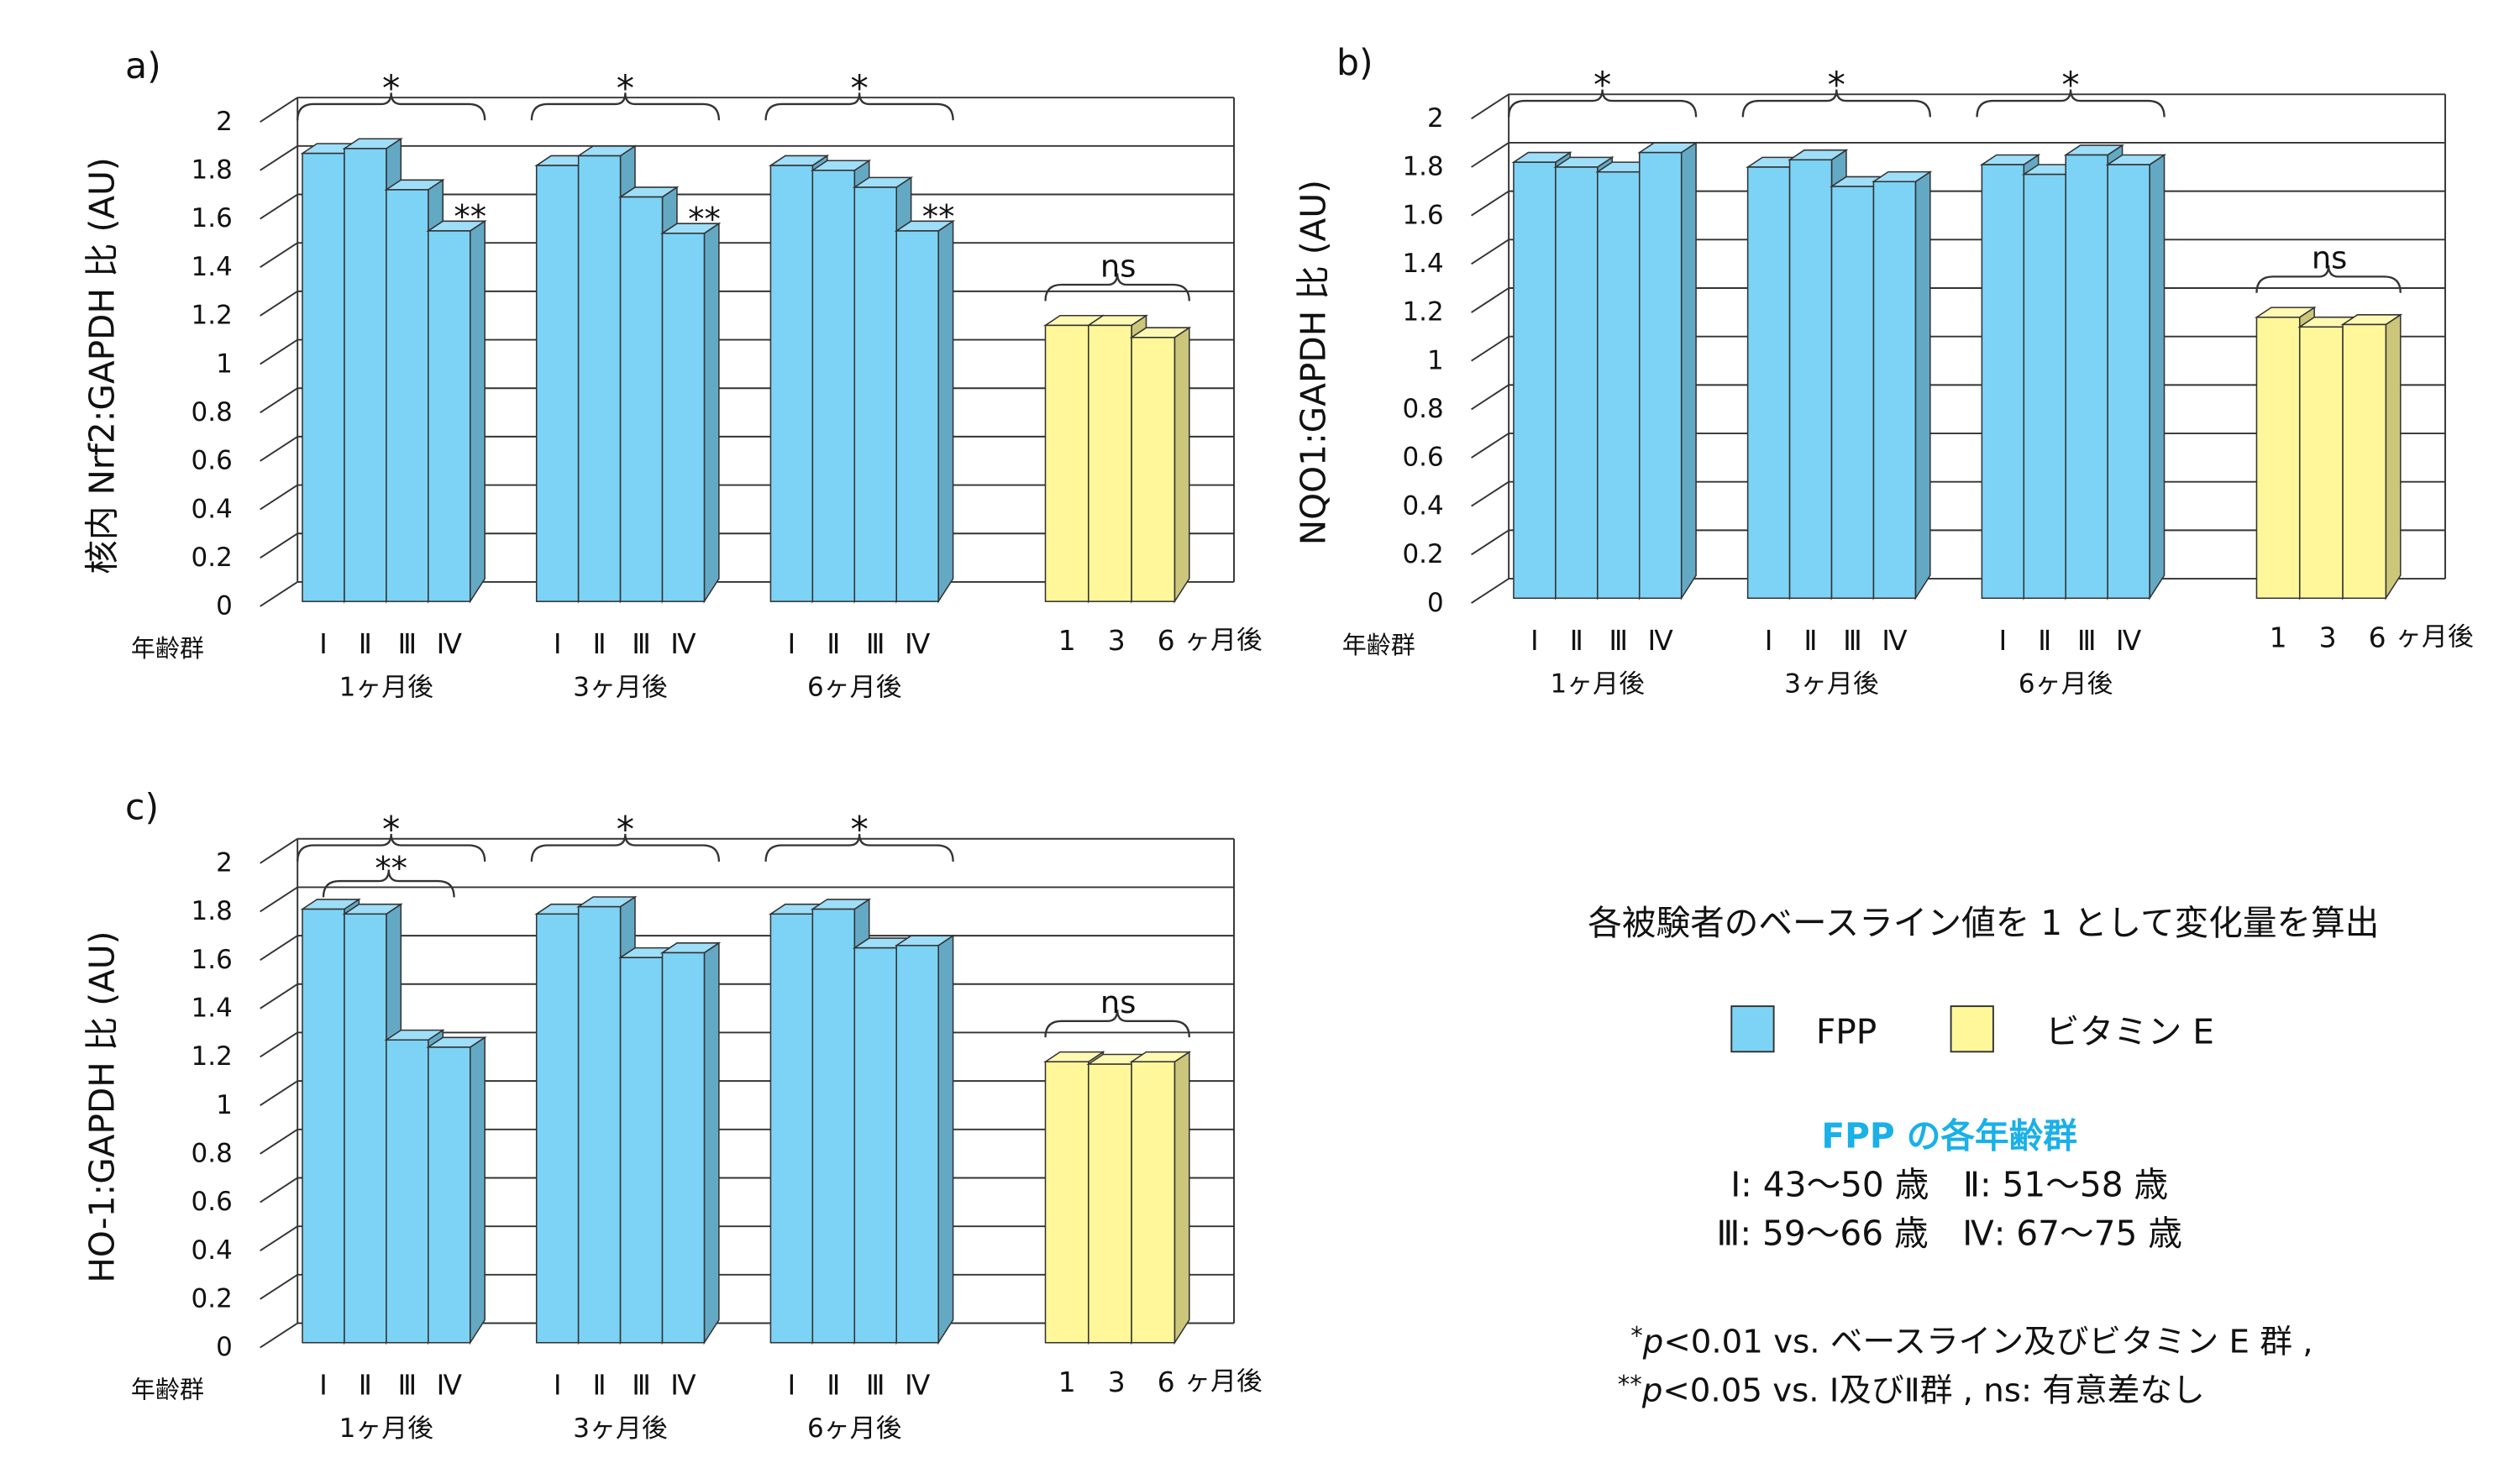 Image resolution: width=2520 pixels, height=1463 pixels. Describe the element at coordinates (1752, 1029) in the screenshot. I see `legend-swatch-fpp` at that location.